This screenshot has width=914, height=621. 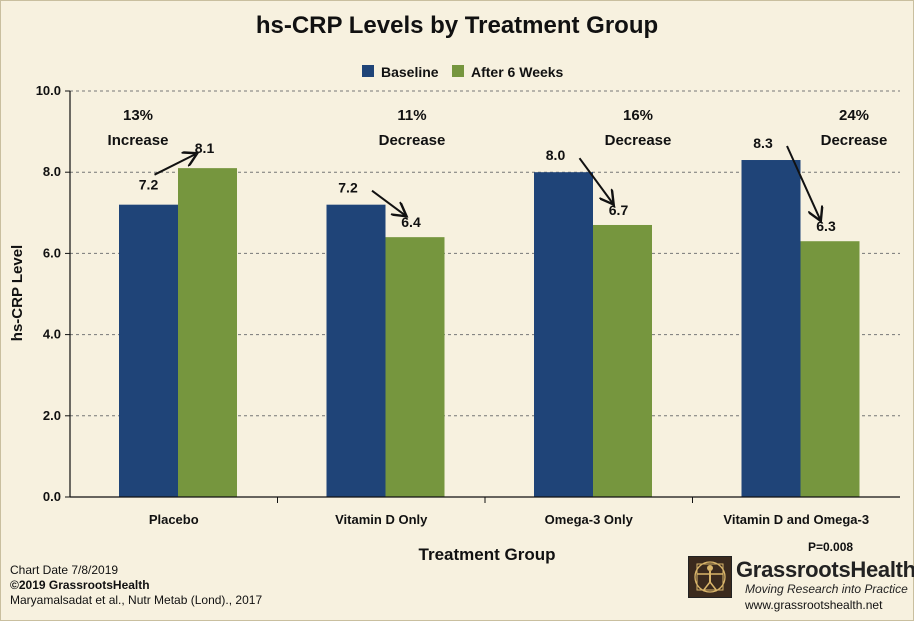 I want to click on annotation-pct: 24%, so click(x=854, y=115).